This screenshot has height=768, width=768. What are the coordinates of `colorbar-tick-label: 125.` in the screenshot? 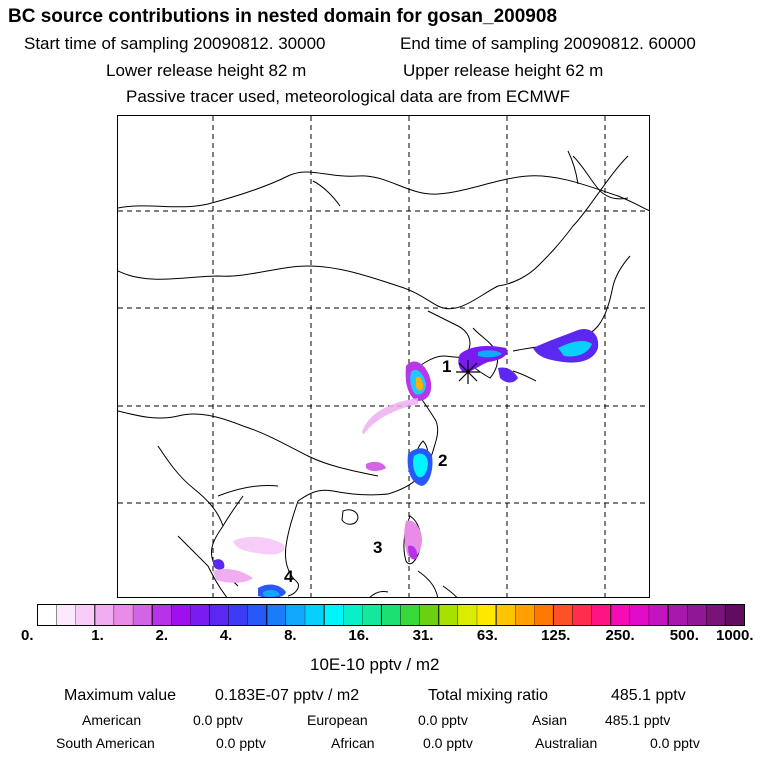 It's located at (556, 635).